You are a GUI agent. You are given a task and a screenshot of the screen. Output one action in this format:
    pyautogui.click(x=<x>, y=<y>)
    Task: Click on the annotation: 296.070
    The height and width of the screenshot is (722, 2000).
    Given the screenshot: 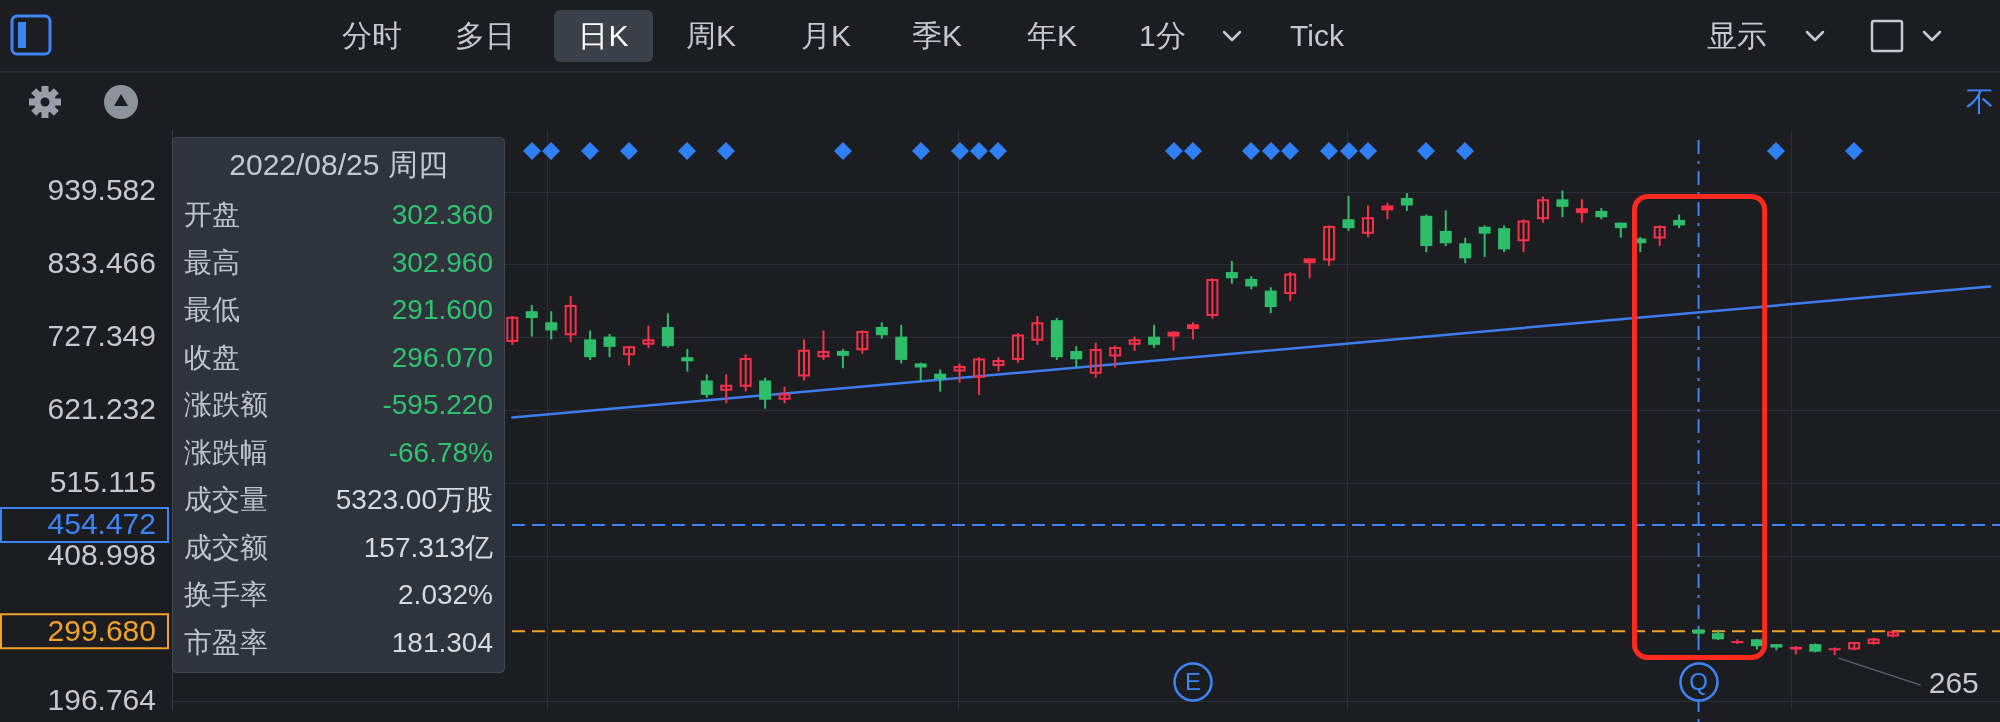 What is the action you would take?
    pyautogui.click(x=442, y=357)
    